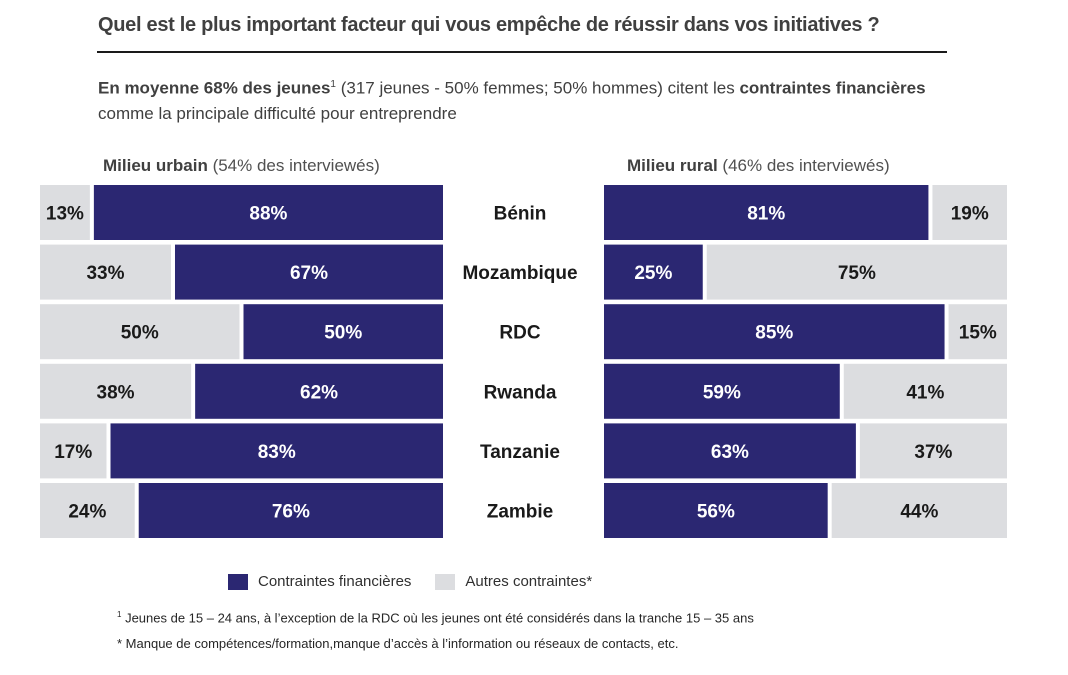 This screenshot has width=1068, height=675. I want to click on urban-bar-other-rdc, so click(140, 332).